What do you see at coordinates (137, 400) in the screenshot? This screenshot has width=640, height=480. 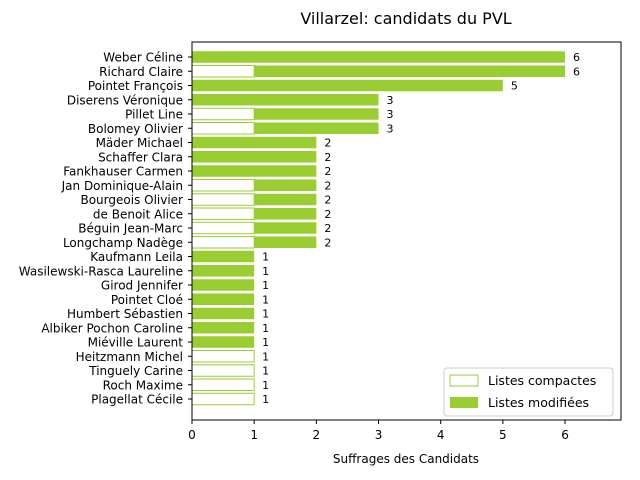 I see `y-tick-label: Plagellat Cécile` at bounding box center [137, 400].